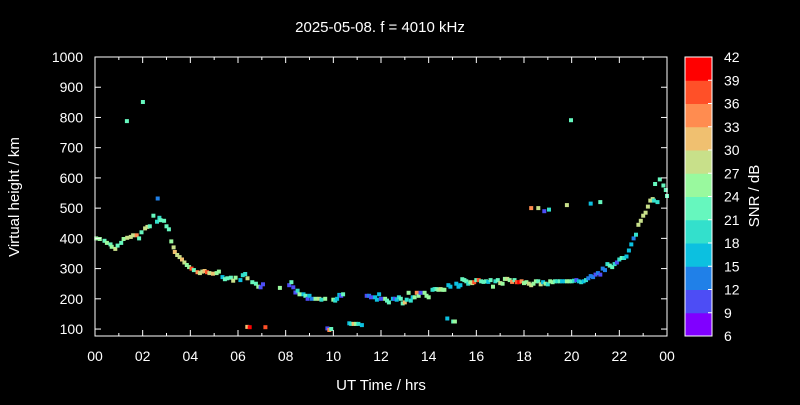 The image size is (800, 405). What do you see at coordinates (732, 104) in the screenshot?
I see `colorbar-tick-label: 36` at bounding box center [732, 104].